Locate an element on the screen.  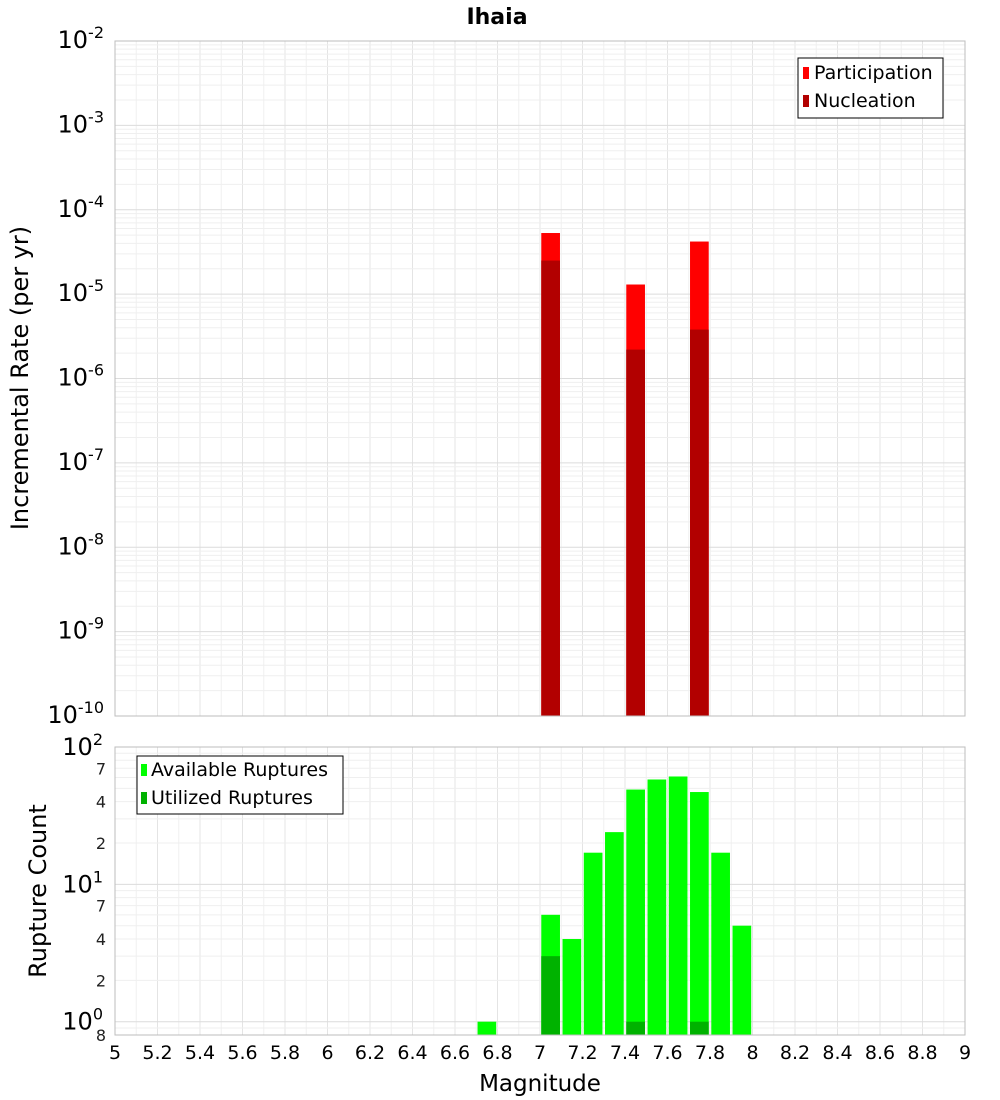
x-tick-label: 8.6 is located at coordinates (880, 1053).